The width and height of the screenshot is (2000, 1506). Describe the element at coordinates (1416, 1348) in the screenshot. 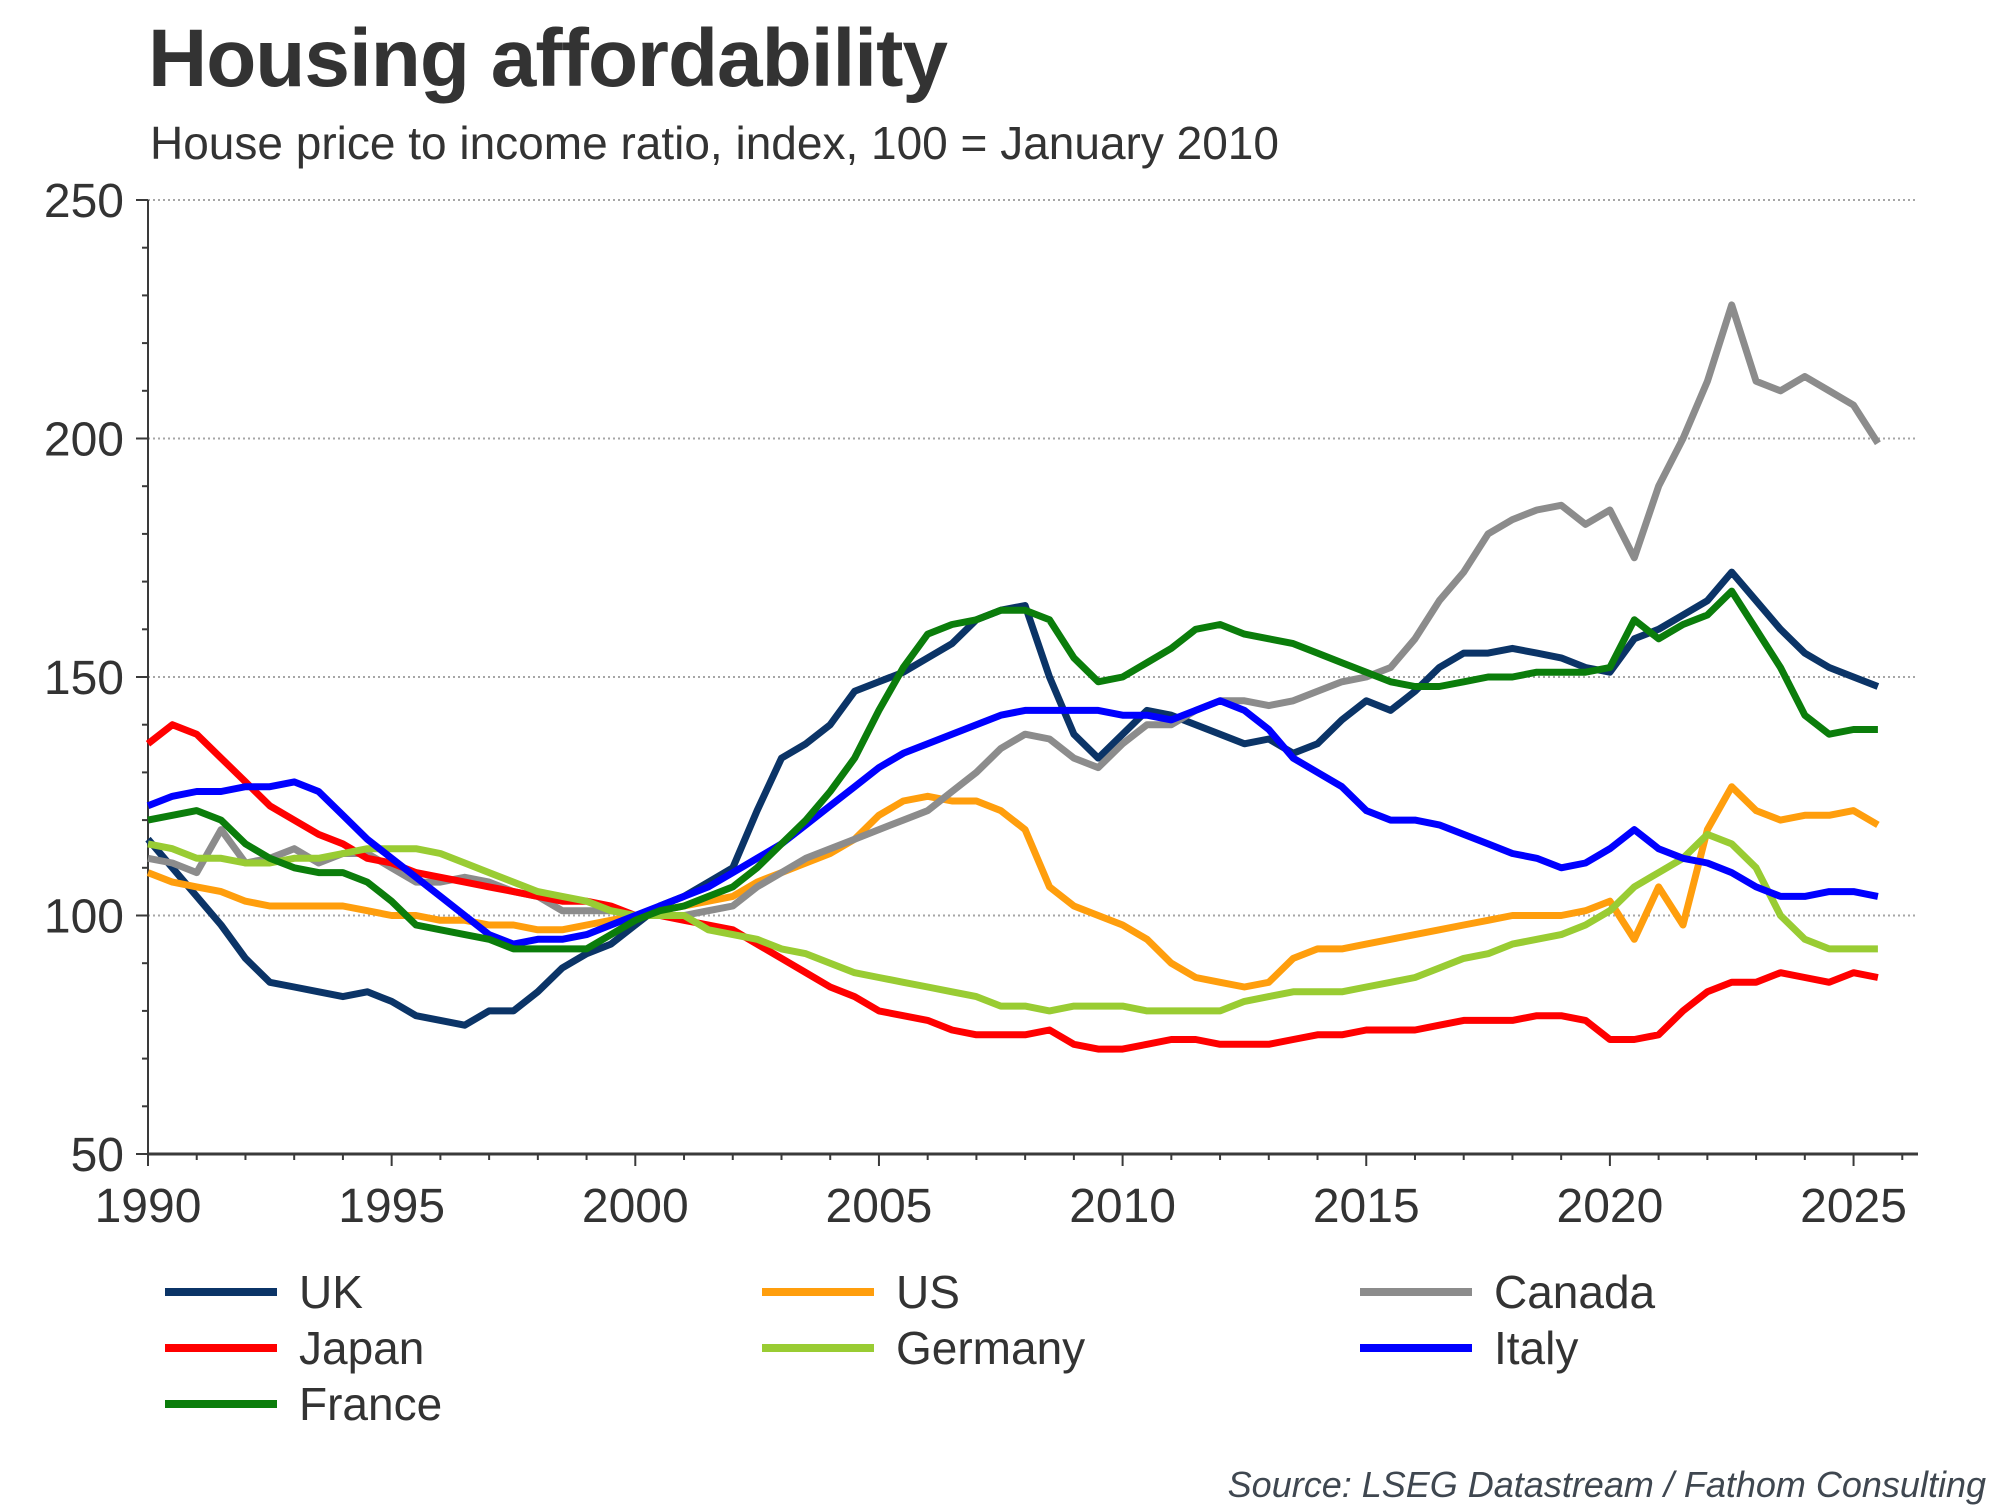

I see `legend-swatch-italy` at that location.